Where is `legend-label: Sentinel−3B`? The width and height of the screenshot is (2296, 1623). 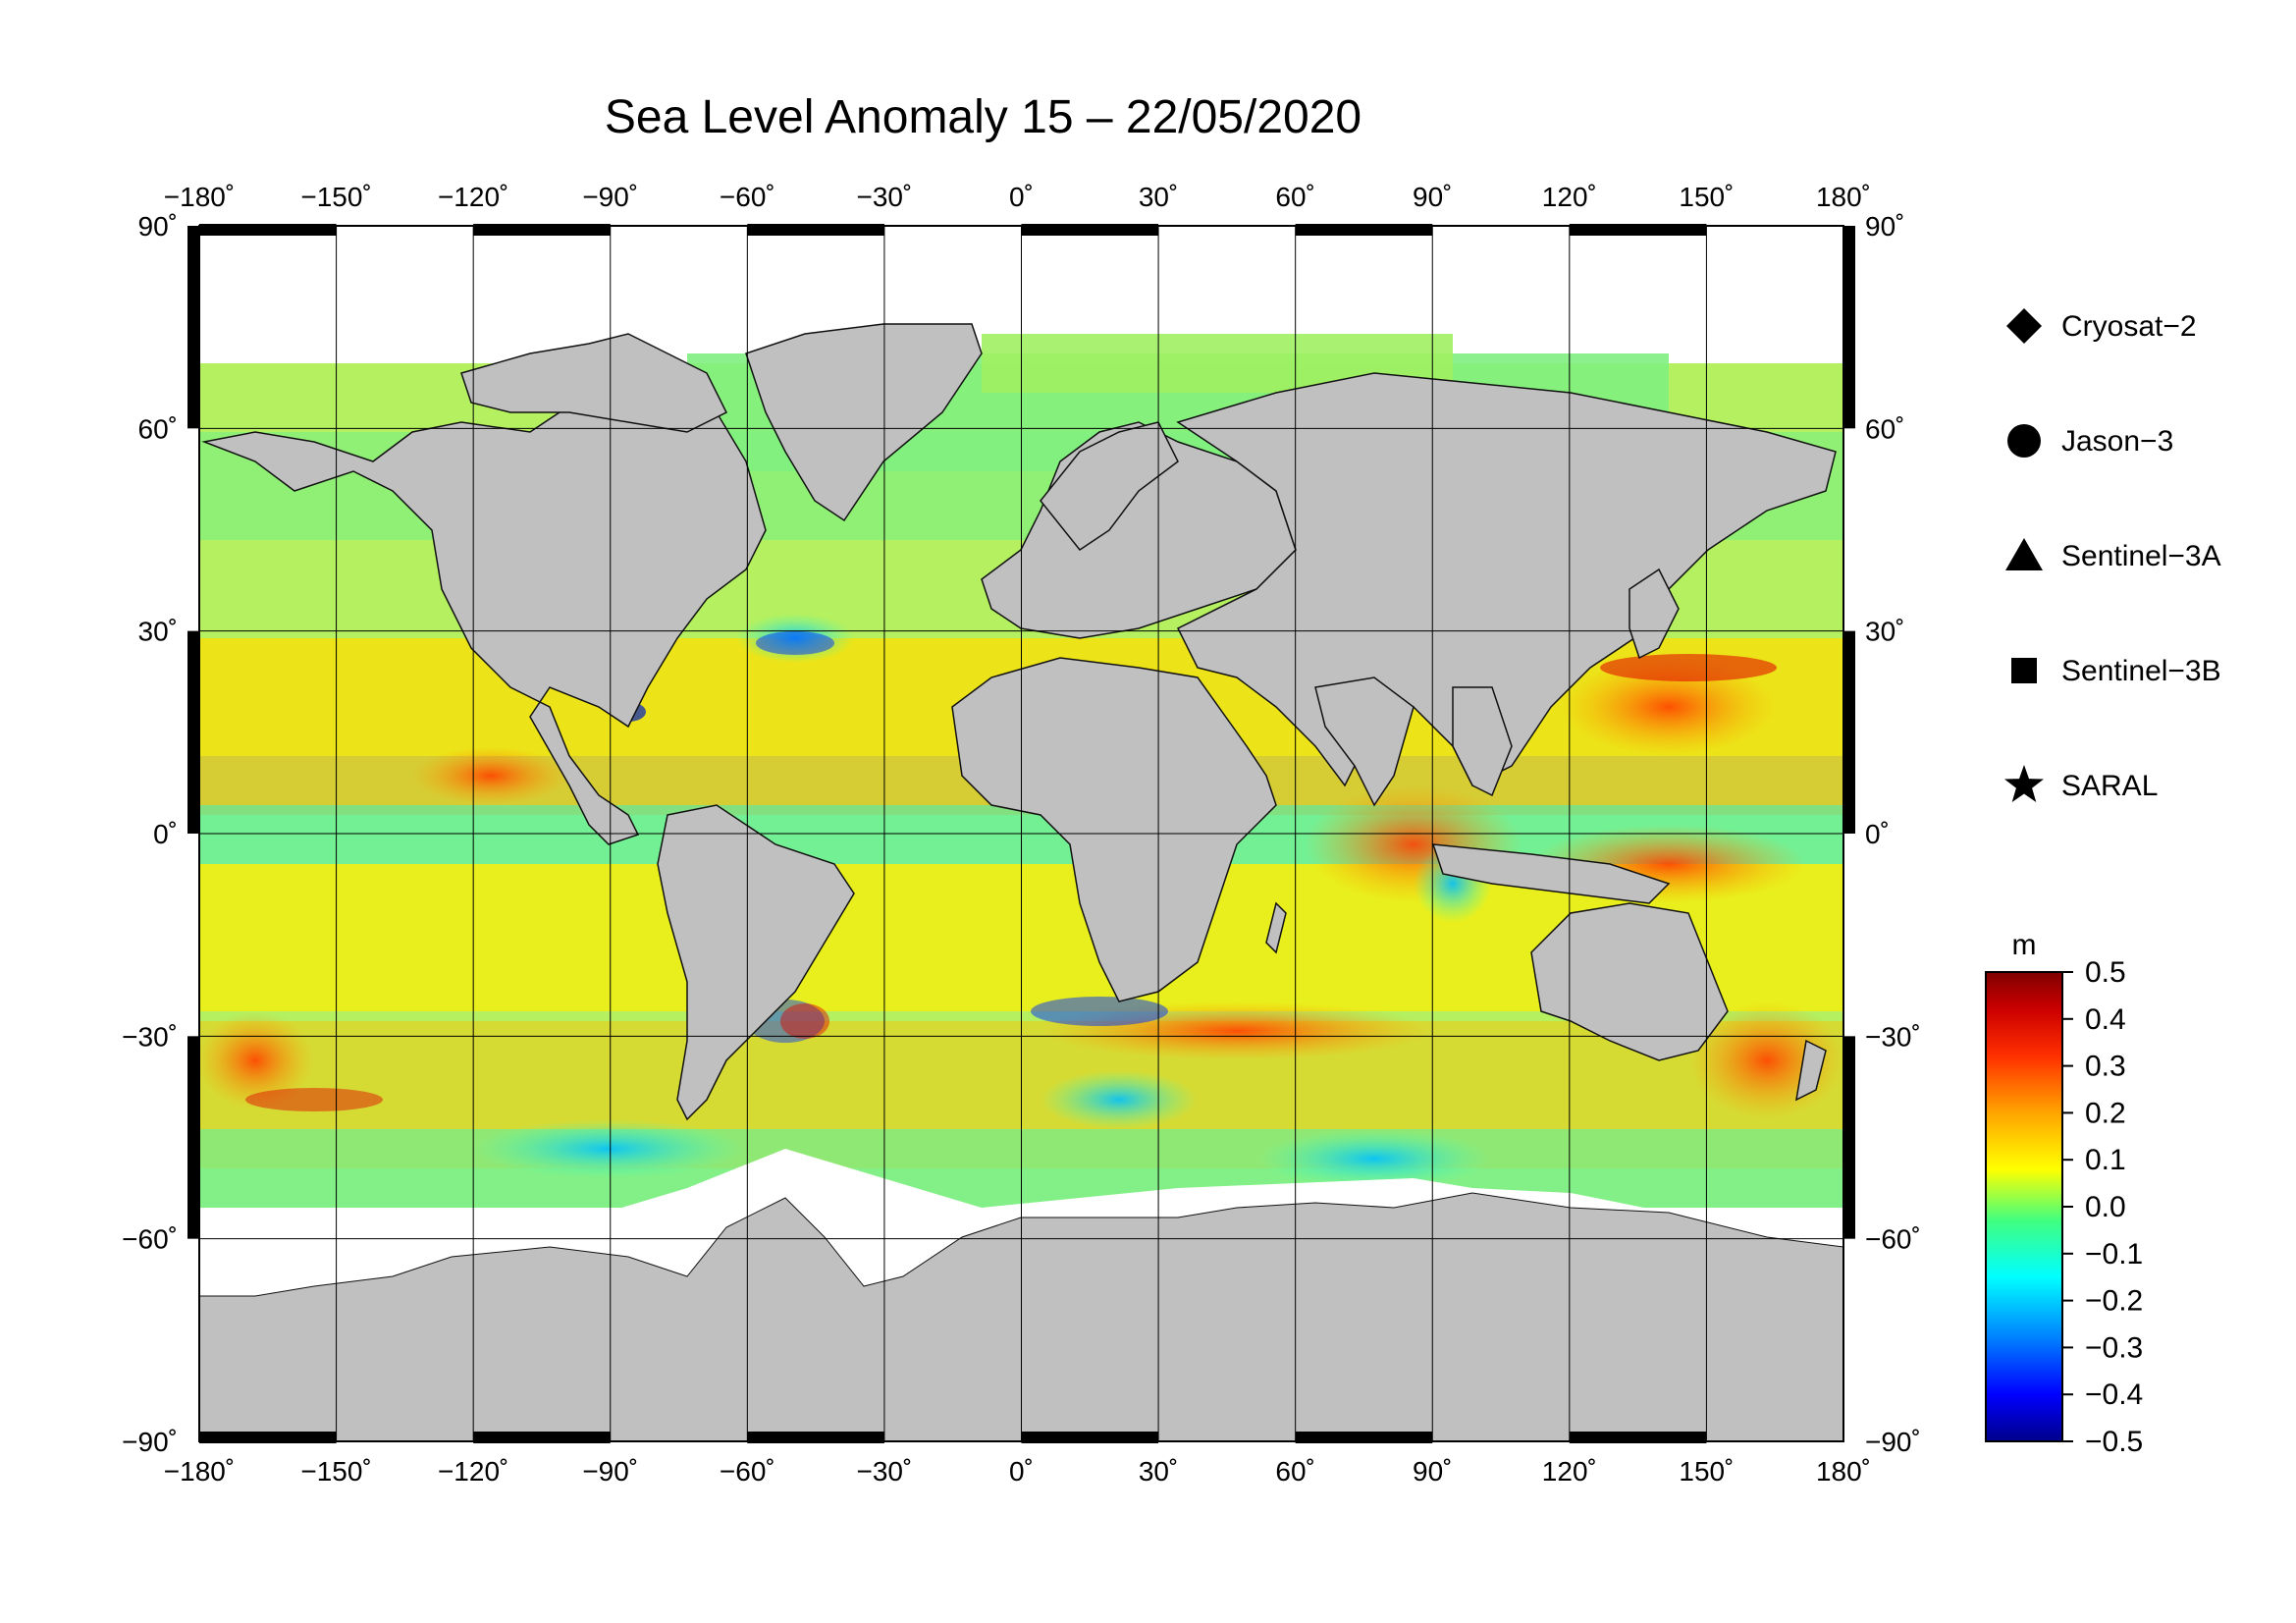 legend-label: Sentinel−3B is located at coordinates (2141, 671).